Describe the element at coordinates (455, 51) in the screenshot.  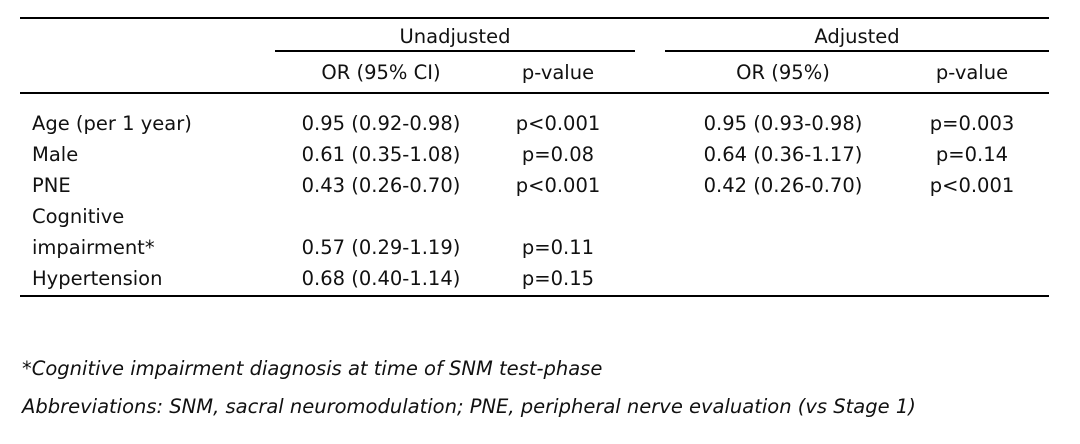
I see `unadjusted-group-rule` at that location.